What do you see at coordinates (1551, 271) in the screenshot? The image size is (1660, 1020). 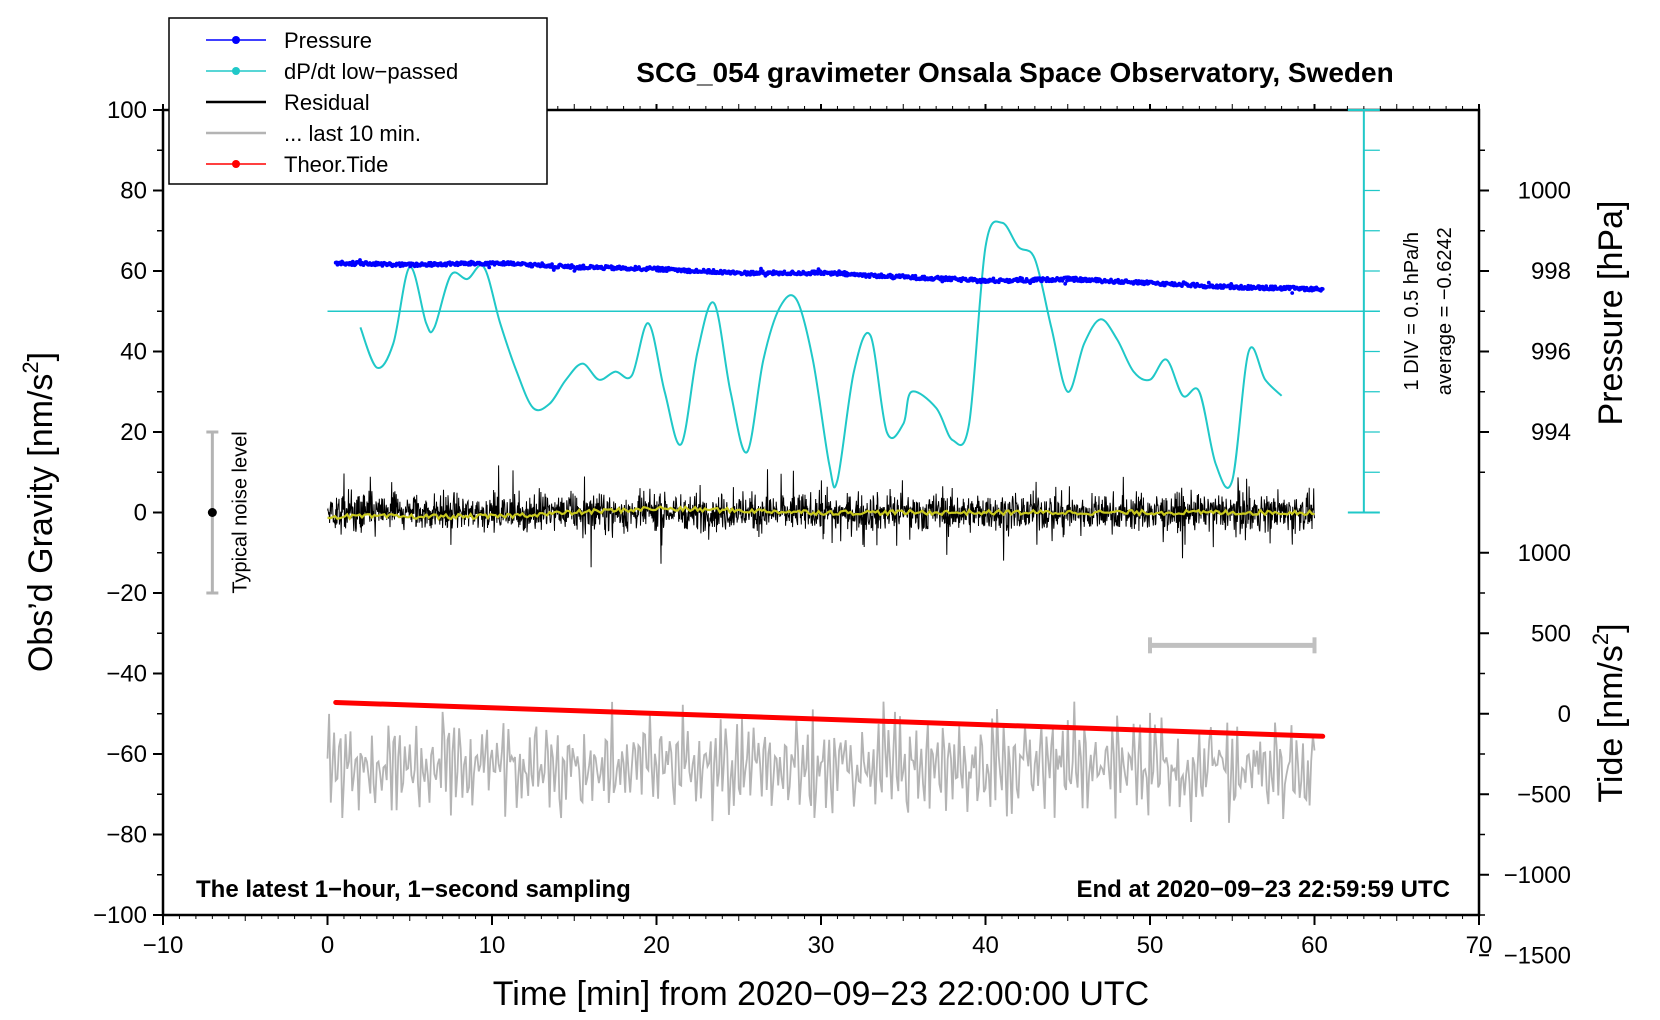 I see `pressure-tick-label: 998` at bounding box center [1551, 271].